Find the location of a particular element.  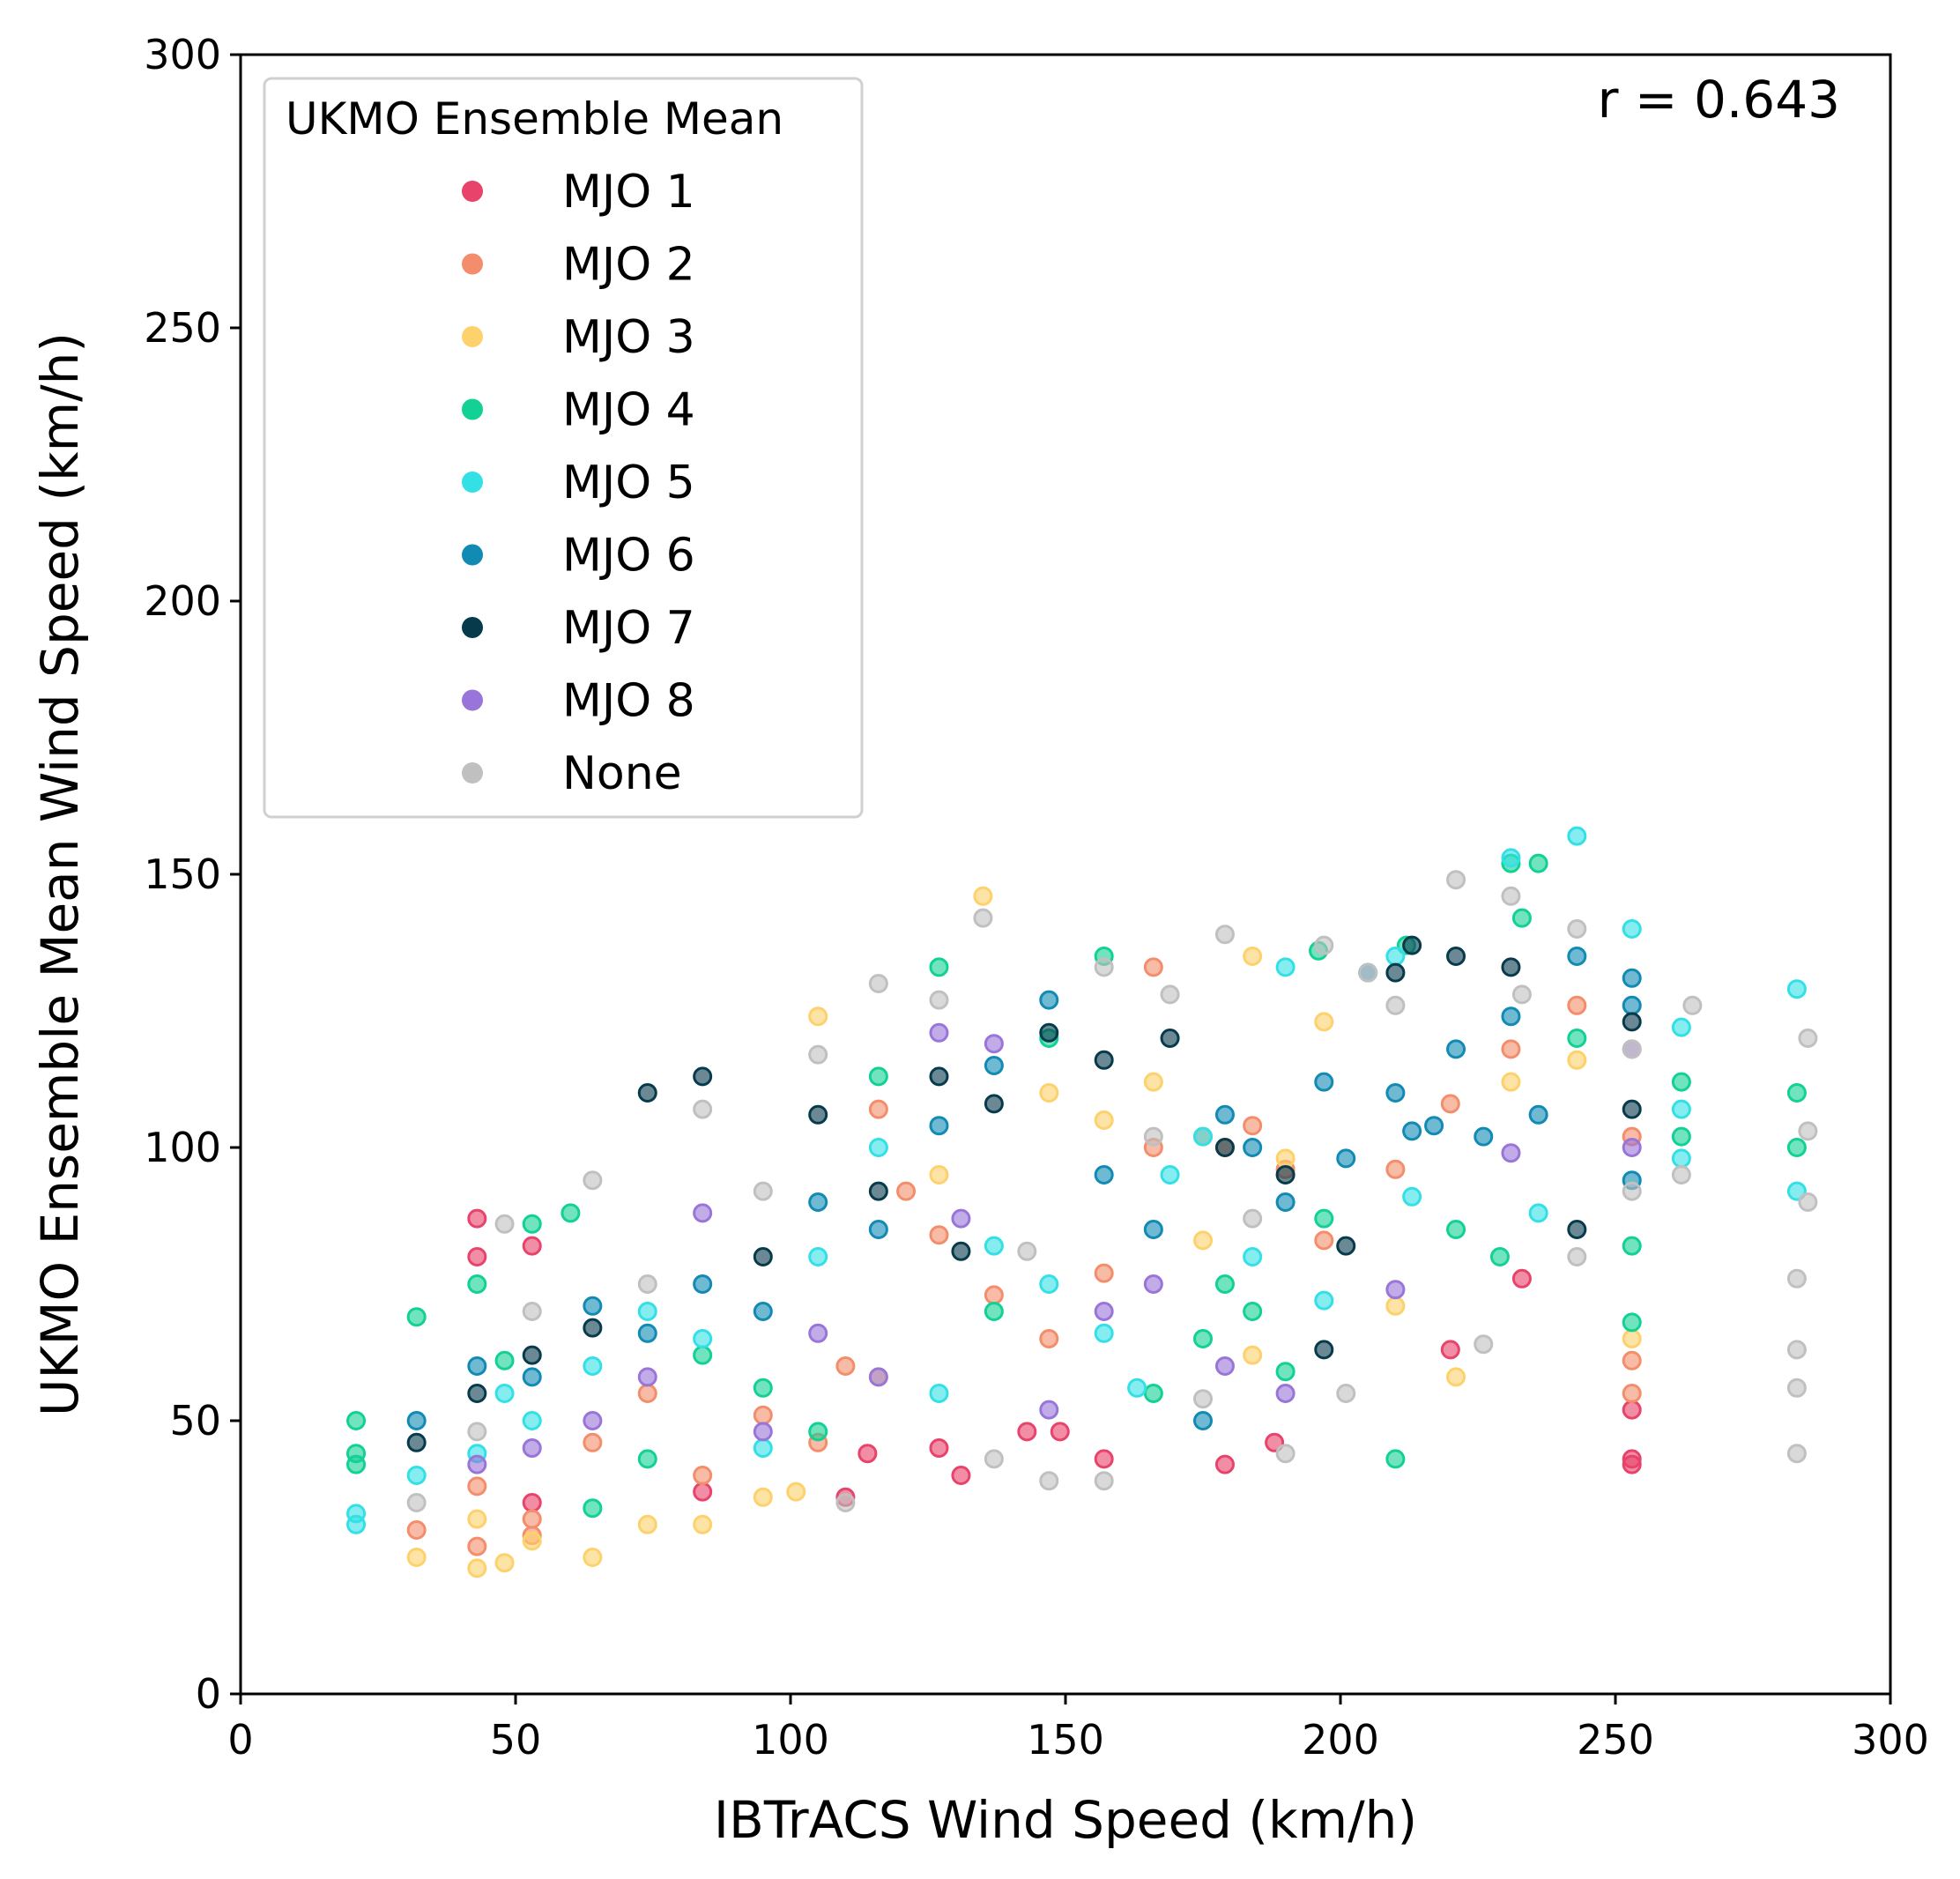

y-tick-label: 300 is located at coordinates (182, 55).